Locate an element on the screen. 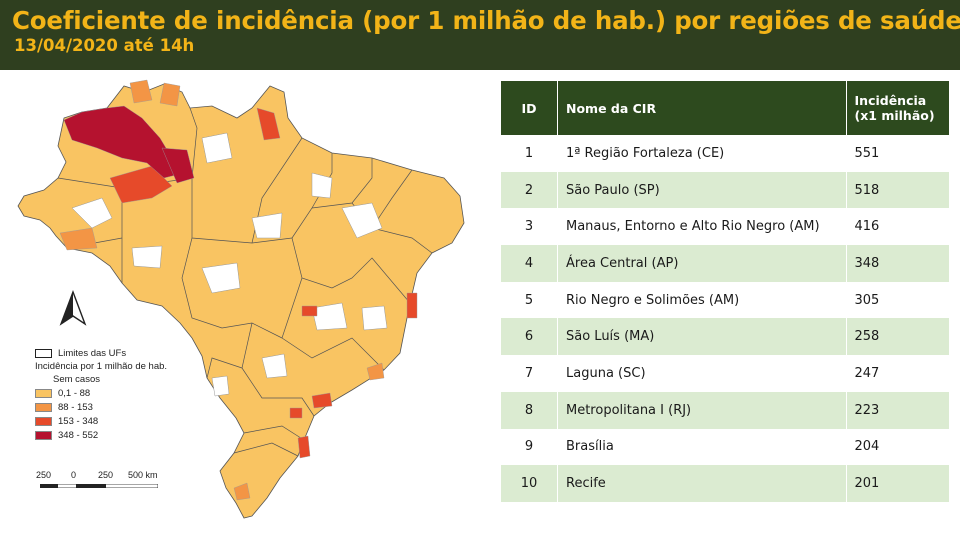  legend-boundary: Limites das UFs is located at coordinates (101, 353).